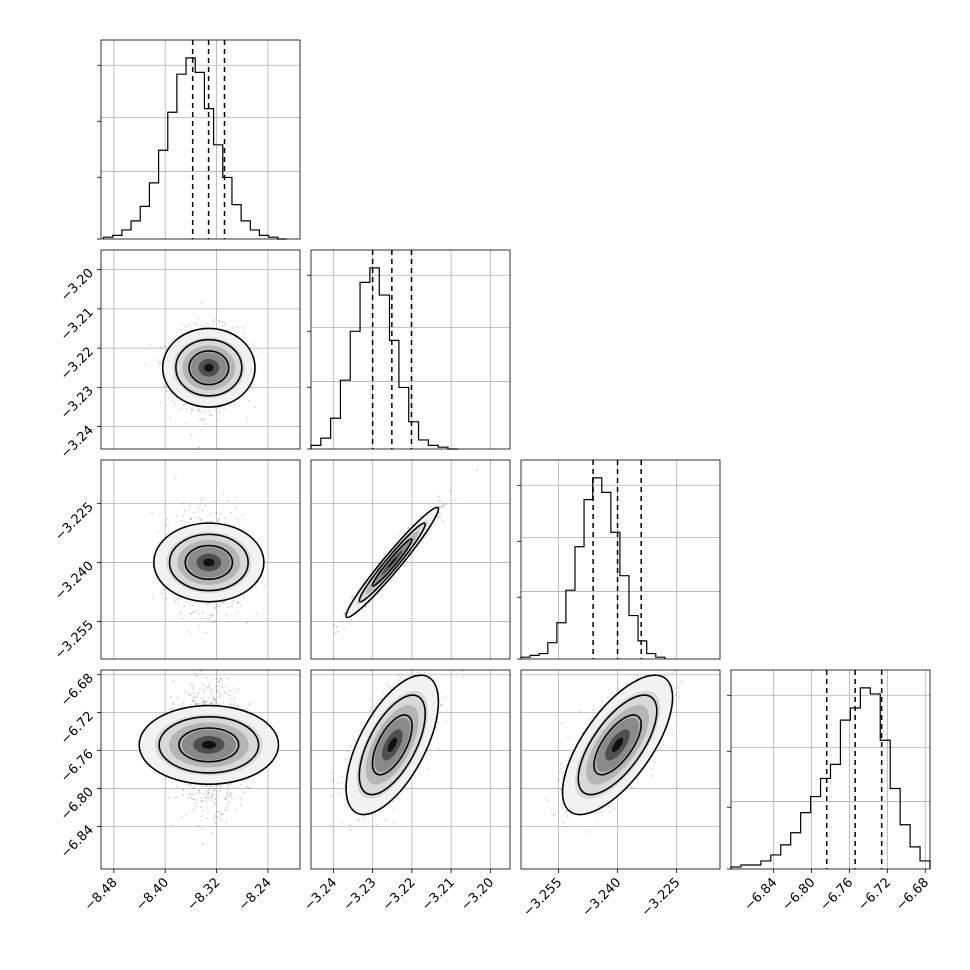  I want to click on panel-bg, so click(410, 559).